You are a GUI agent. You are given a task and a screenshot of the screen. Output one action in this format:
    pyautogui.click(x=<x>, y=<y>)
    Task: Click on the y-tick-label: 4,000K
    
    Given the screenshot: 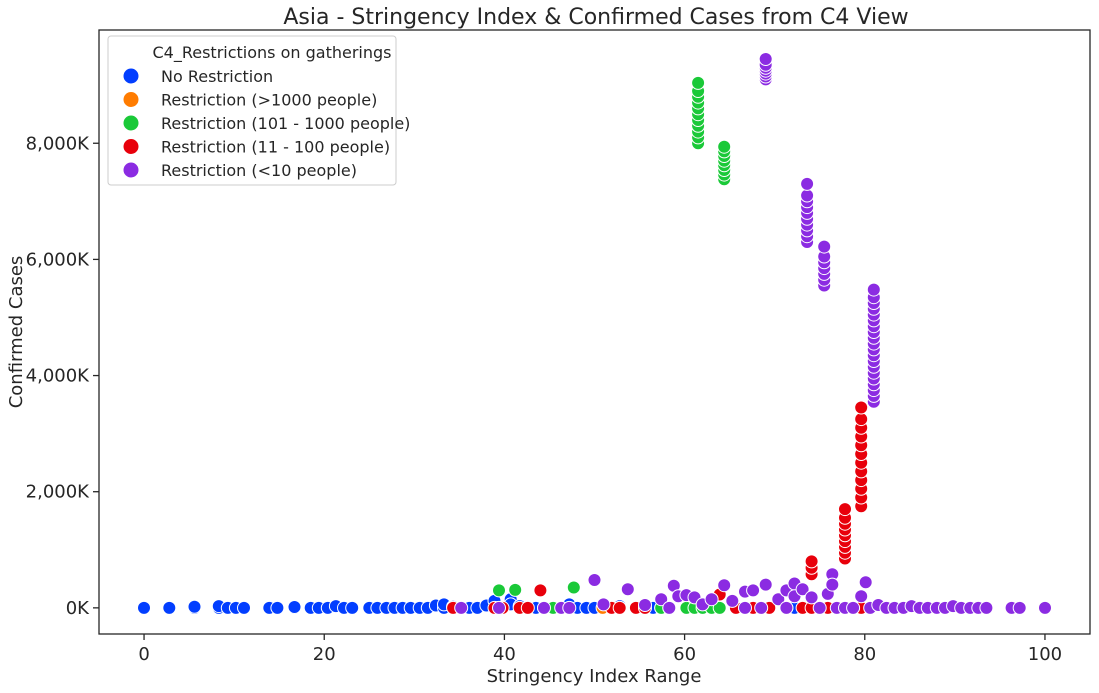 What is the action you would take?
    pyautogui.click(x=58, y=376)
    